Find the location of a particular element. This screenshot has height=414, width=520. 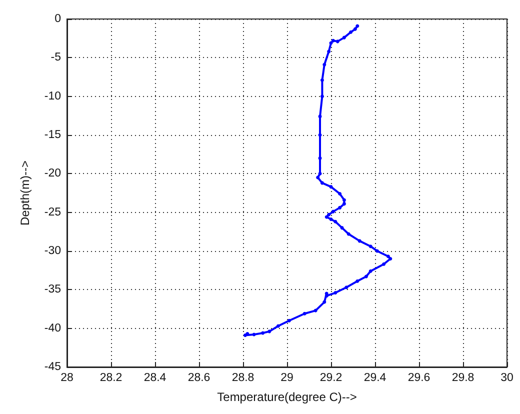

x-tick-label: 29.2 is located at coordinates (331, 378).